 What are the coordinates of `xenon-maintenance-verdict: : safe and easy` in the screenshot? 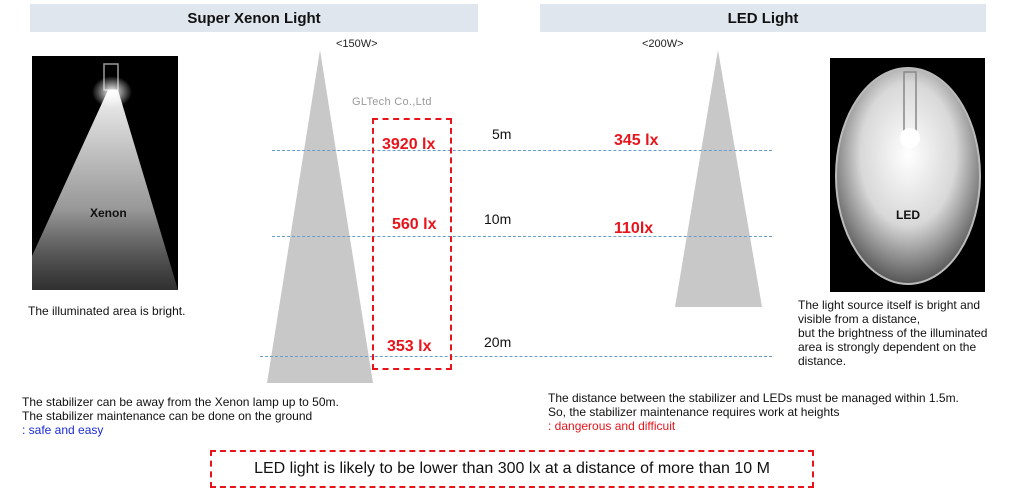 It's located at (63, 430).